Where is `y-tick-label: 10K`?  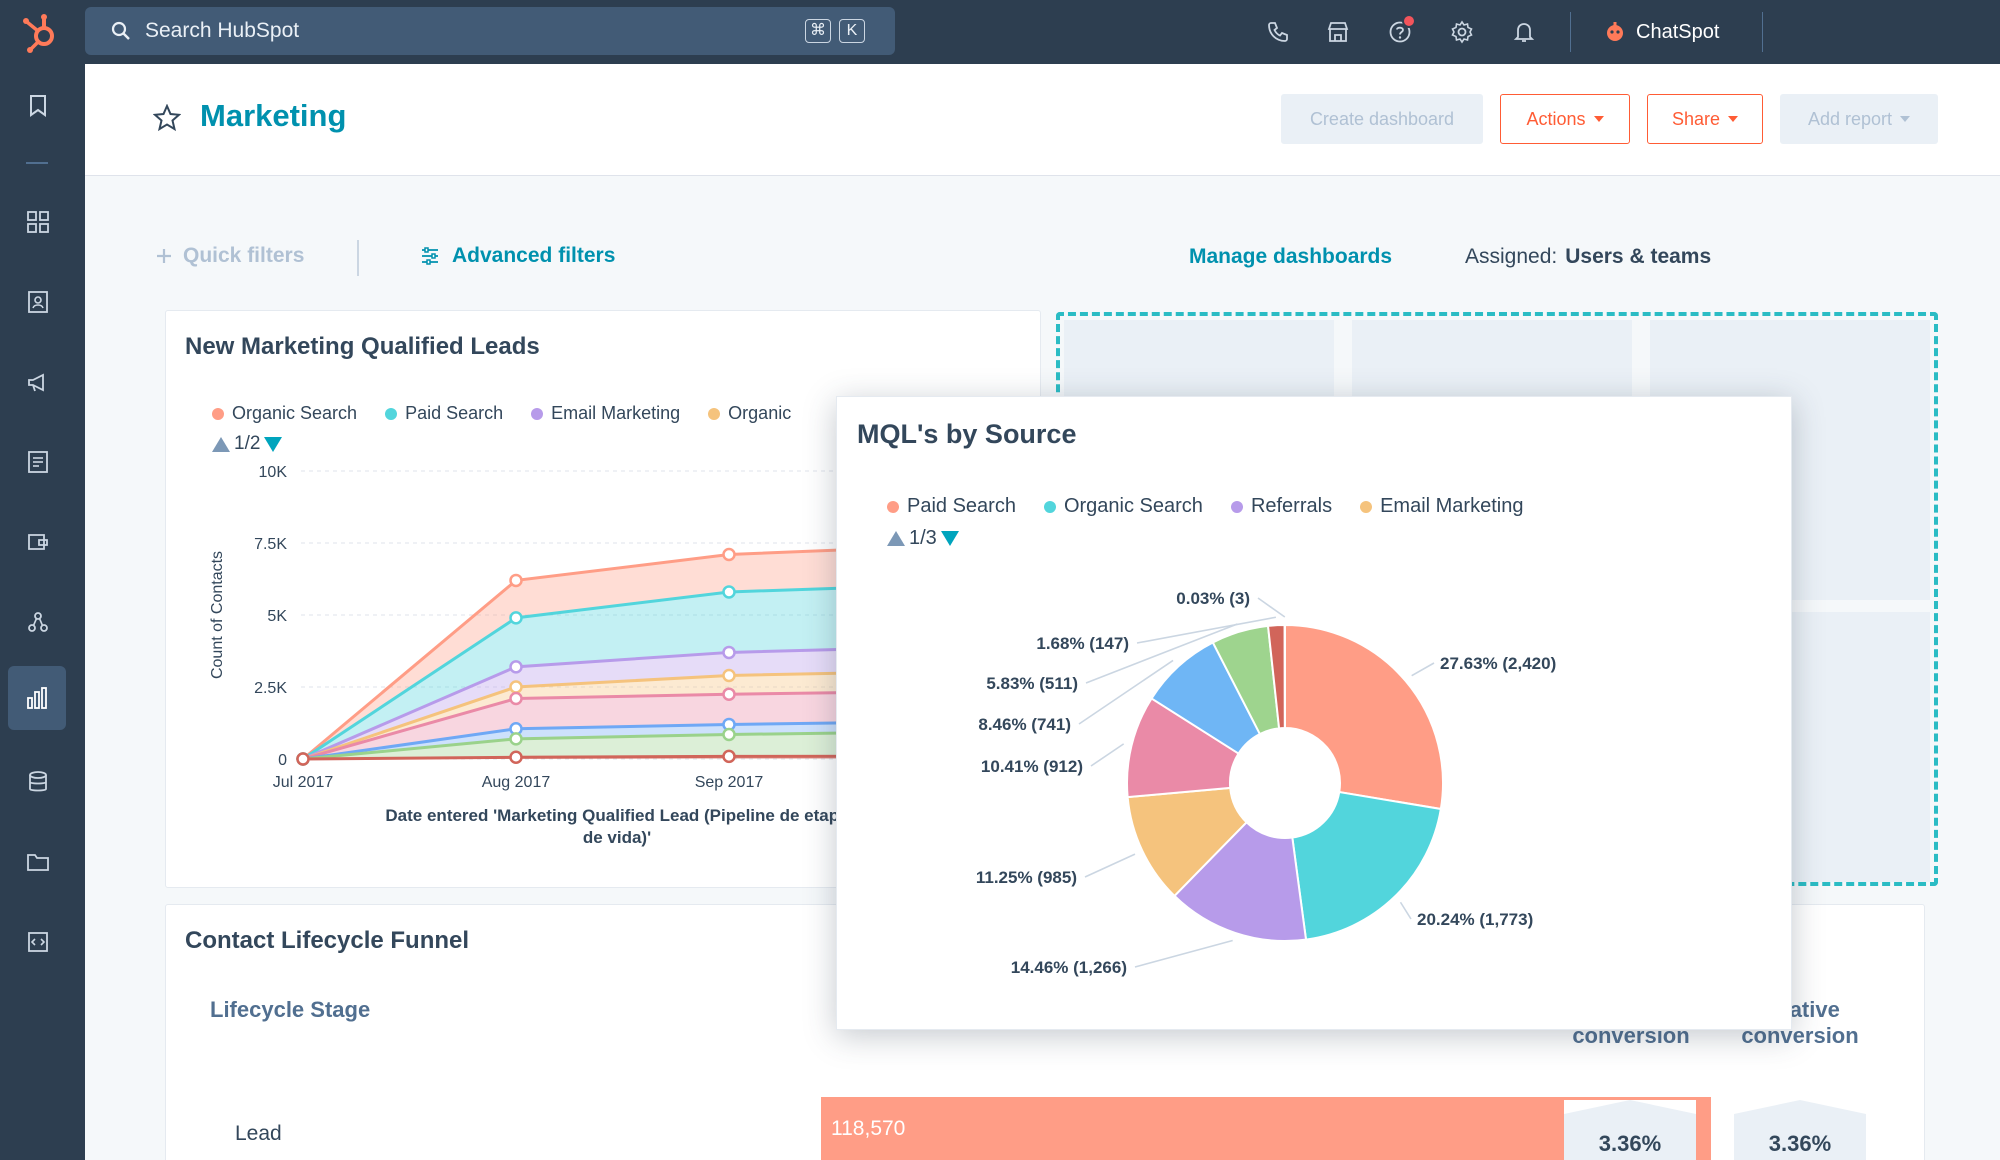 y-tick-label: 10K is located at coordinates (273, 472).